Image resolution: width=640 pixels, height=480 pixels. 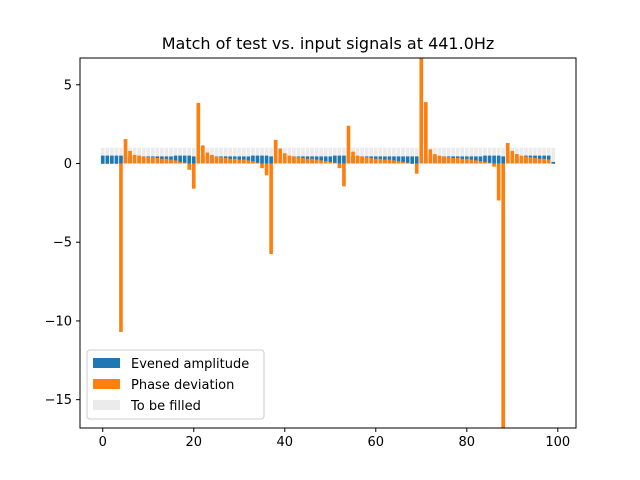 What do you see at coordinates (190, 364) in the screenshot?
I see `legend-label-amplitude: Evened amplitude` at bounding box center [190, 364].